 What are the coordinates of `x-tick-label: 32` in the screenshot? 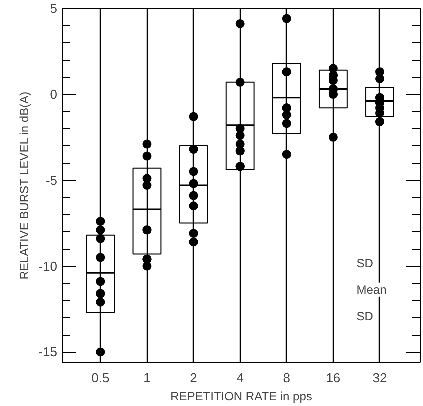 It's located at (380, 378).